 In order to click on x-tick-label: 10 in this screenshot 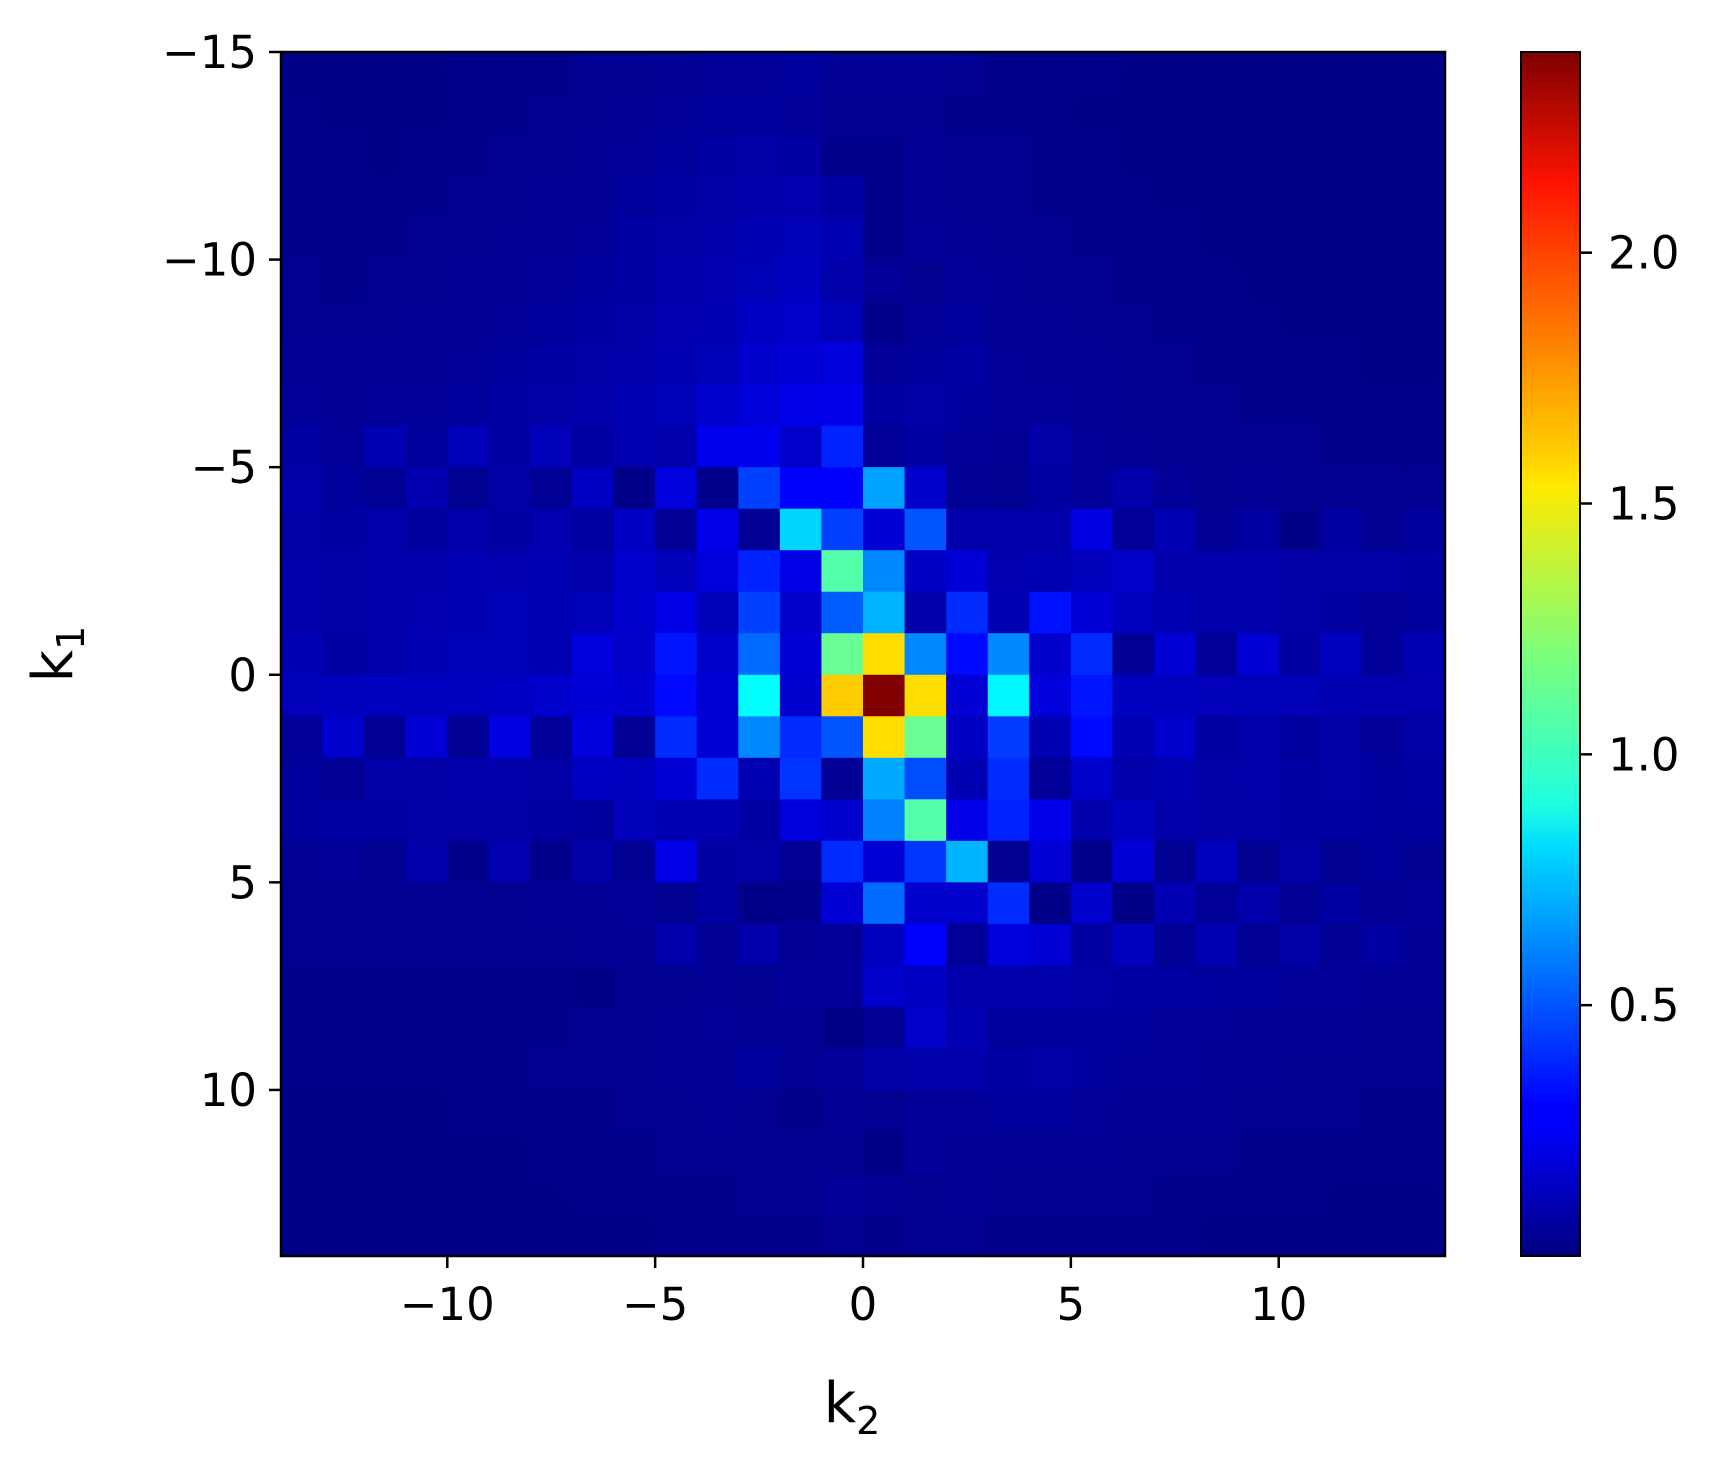, I will do `click(1278, 1304)`.